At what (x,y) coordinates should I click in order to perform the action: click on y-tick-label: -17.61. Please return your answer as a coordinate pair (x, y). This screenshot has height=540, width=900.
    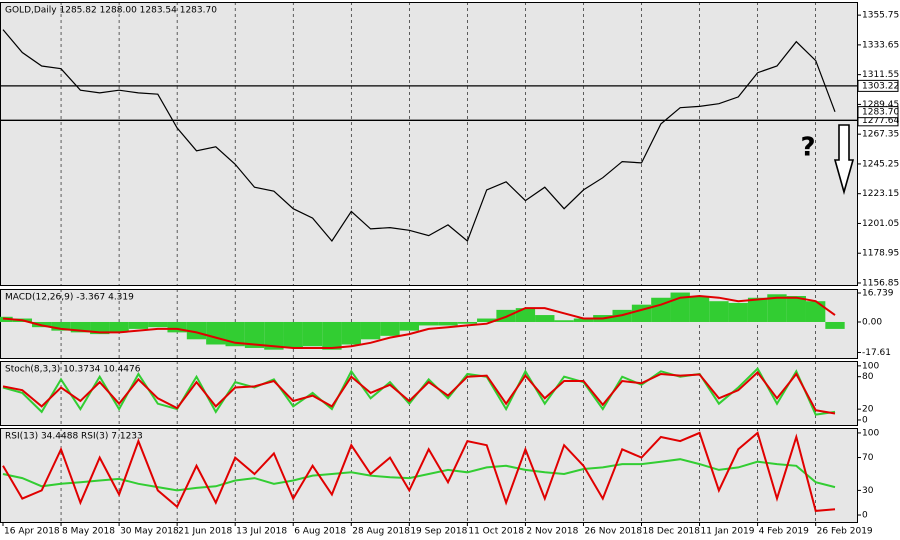
    Looking at the image, I should click on (876, 353).